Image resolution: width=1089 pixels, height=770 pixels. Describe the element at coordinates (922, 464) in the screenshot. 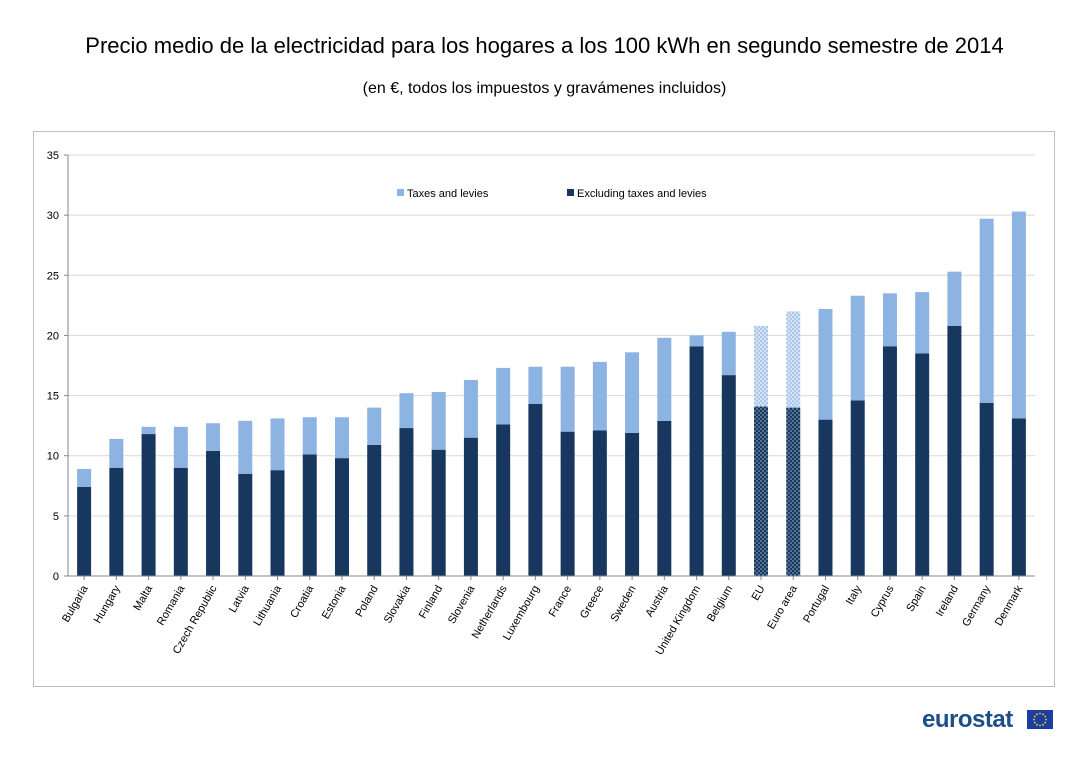

I see `bar-excluding-taxes-spain` at that location.